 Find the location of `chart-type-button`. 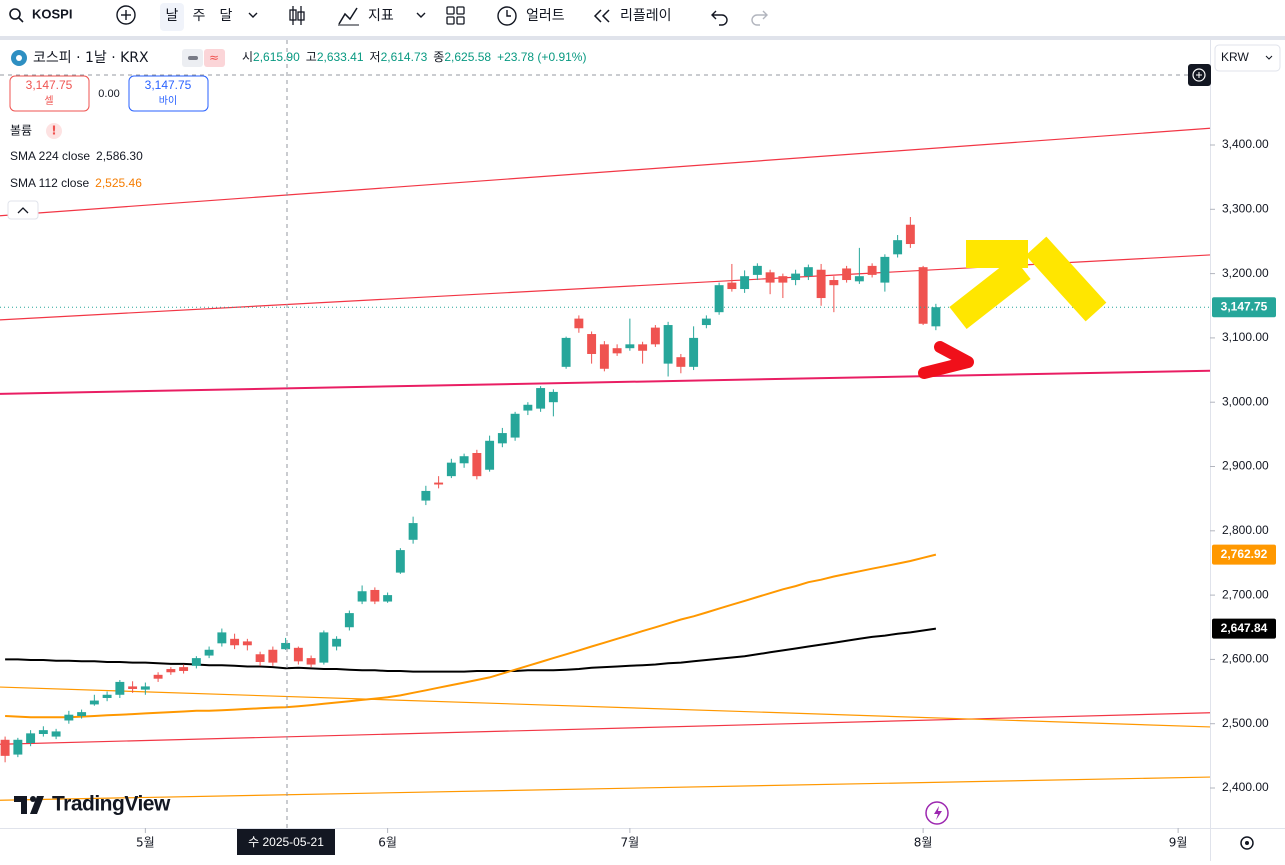

chart-type-button is located at coordinates (297, 15).